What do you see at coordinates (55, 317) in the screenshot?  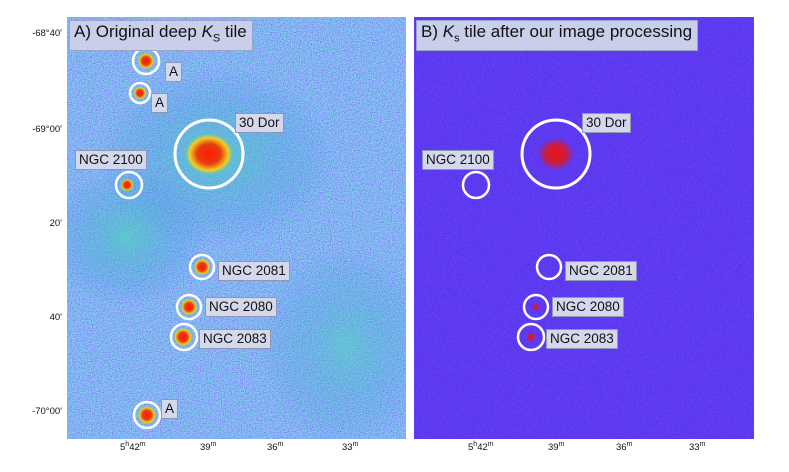 I see `y-tick-label: 40'` at bounding box center [55, 317].